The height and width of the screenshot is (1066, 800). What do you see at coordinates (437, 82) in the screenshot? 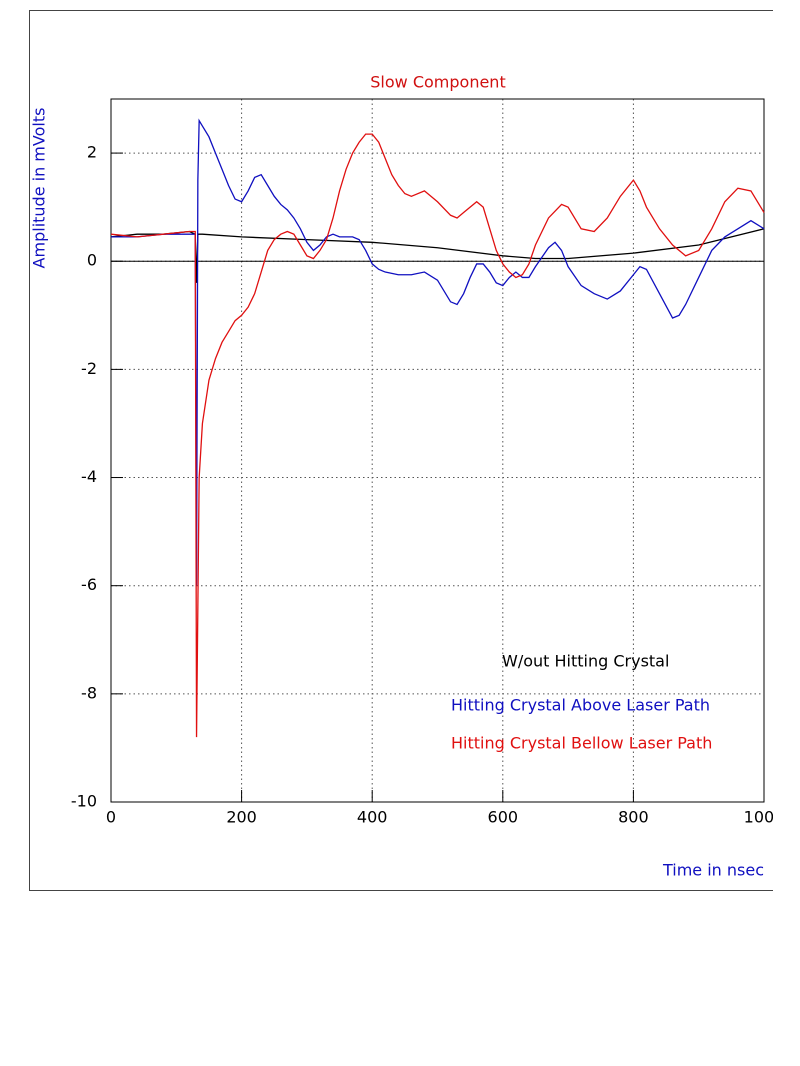
I see `chart-title: Slow Component` at bounding box center [437, 82].